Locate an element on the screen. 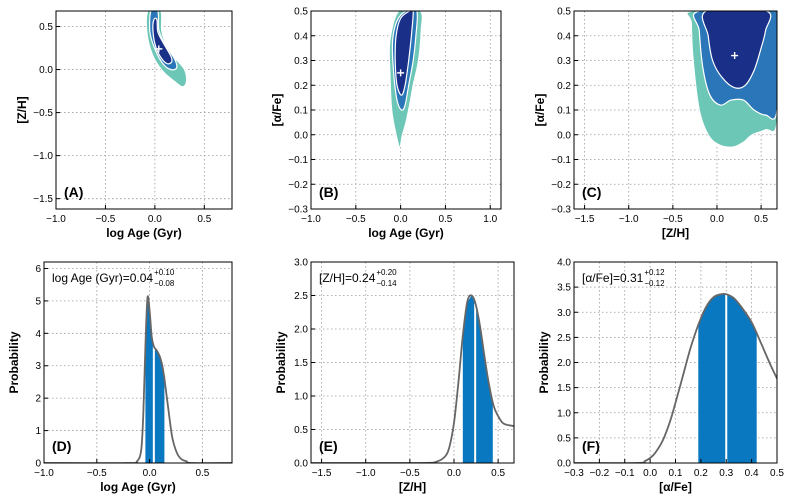  chart-d-ytick-label-5: 5 is located at coordinates (38, 301).